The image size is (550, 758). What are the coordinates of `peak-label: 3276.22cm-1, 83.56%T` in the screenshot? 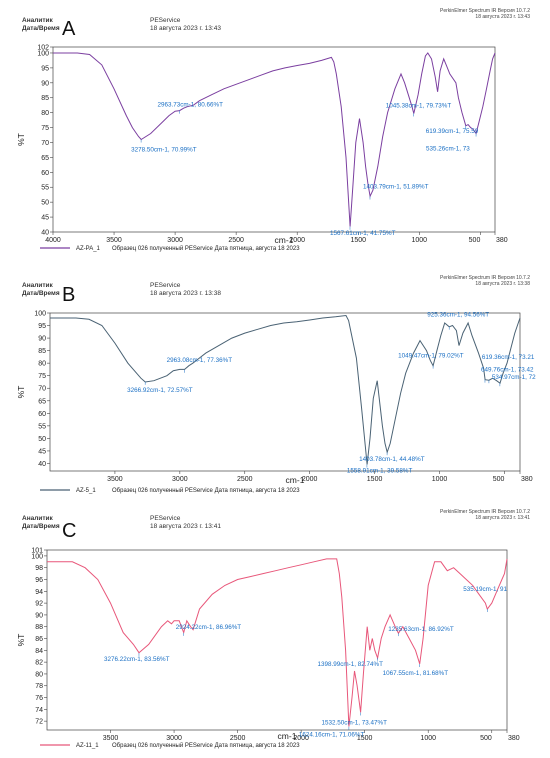 It's located at (137, 659).